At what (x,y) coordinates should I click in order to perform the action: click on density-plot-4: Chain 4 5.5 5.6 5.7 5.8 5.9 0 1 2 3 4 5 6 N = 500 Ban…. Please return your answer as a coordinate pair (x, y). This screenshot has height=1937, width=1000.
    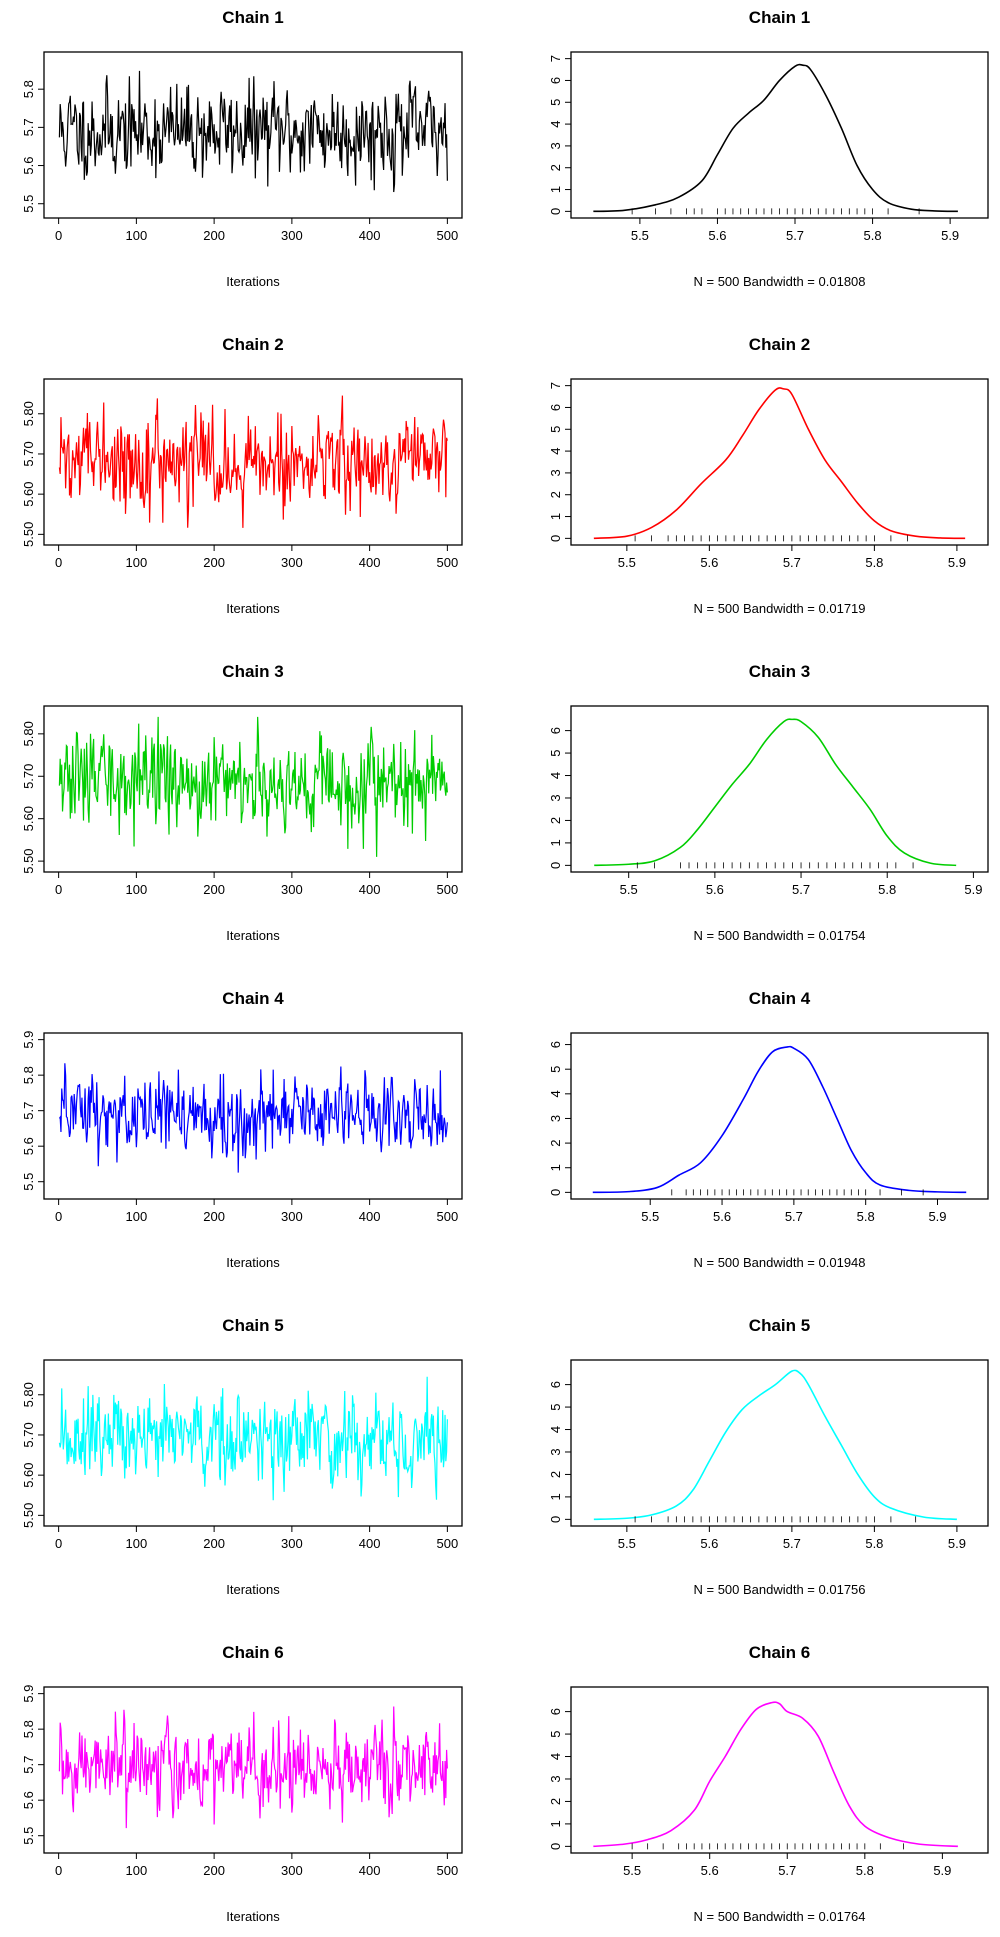
    Looking at the image, I should click on (768, 1129).